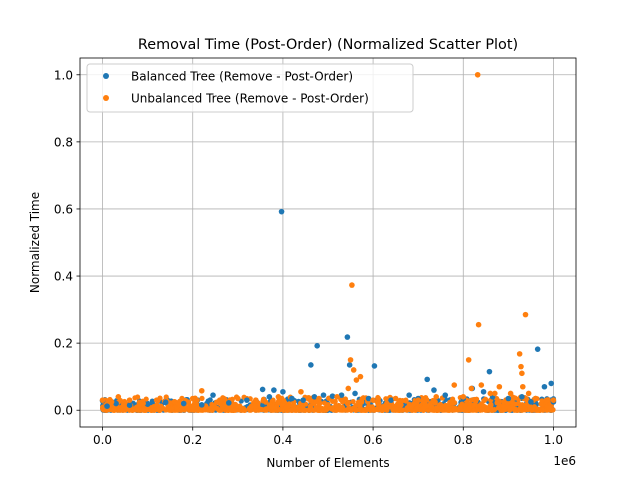  What do you see at coordinates (67, 243) in the screenshot?
I see `y-axis-ticks: 0.0 0.2 0.4 0.6 0.8 1.0` at bounding box center [67, 243].